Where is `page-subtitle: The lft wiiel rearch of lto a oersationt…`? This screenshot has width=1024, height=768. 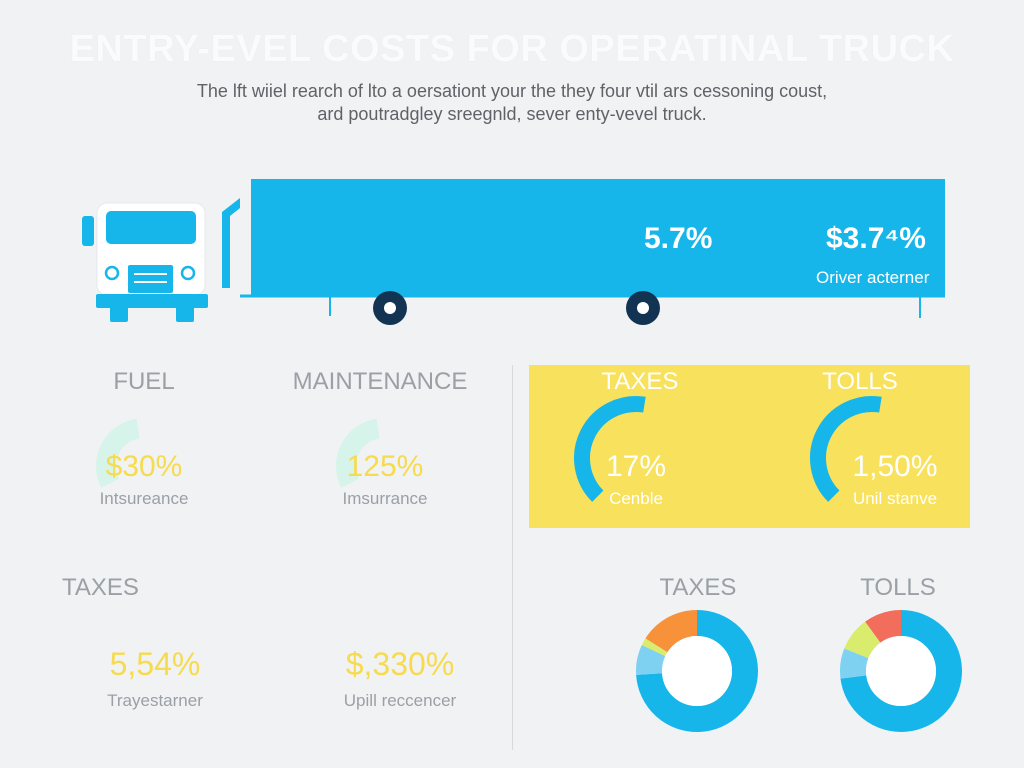
page-subtitle: The lft wiiel rearch of lto a oersationt… is located at coordinates (512, 103).